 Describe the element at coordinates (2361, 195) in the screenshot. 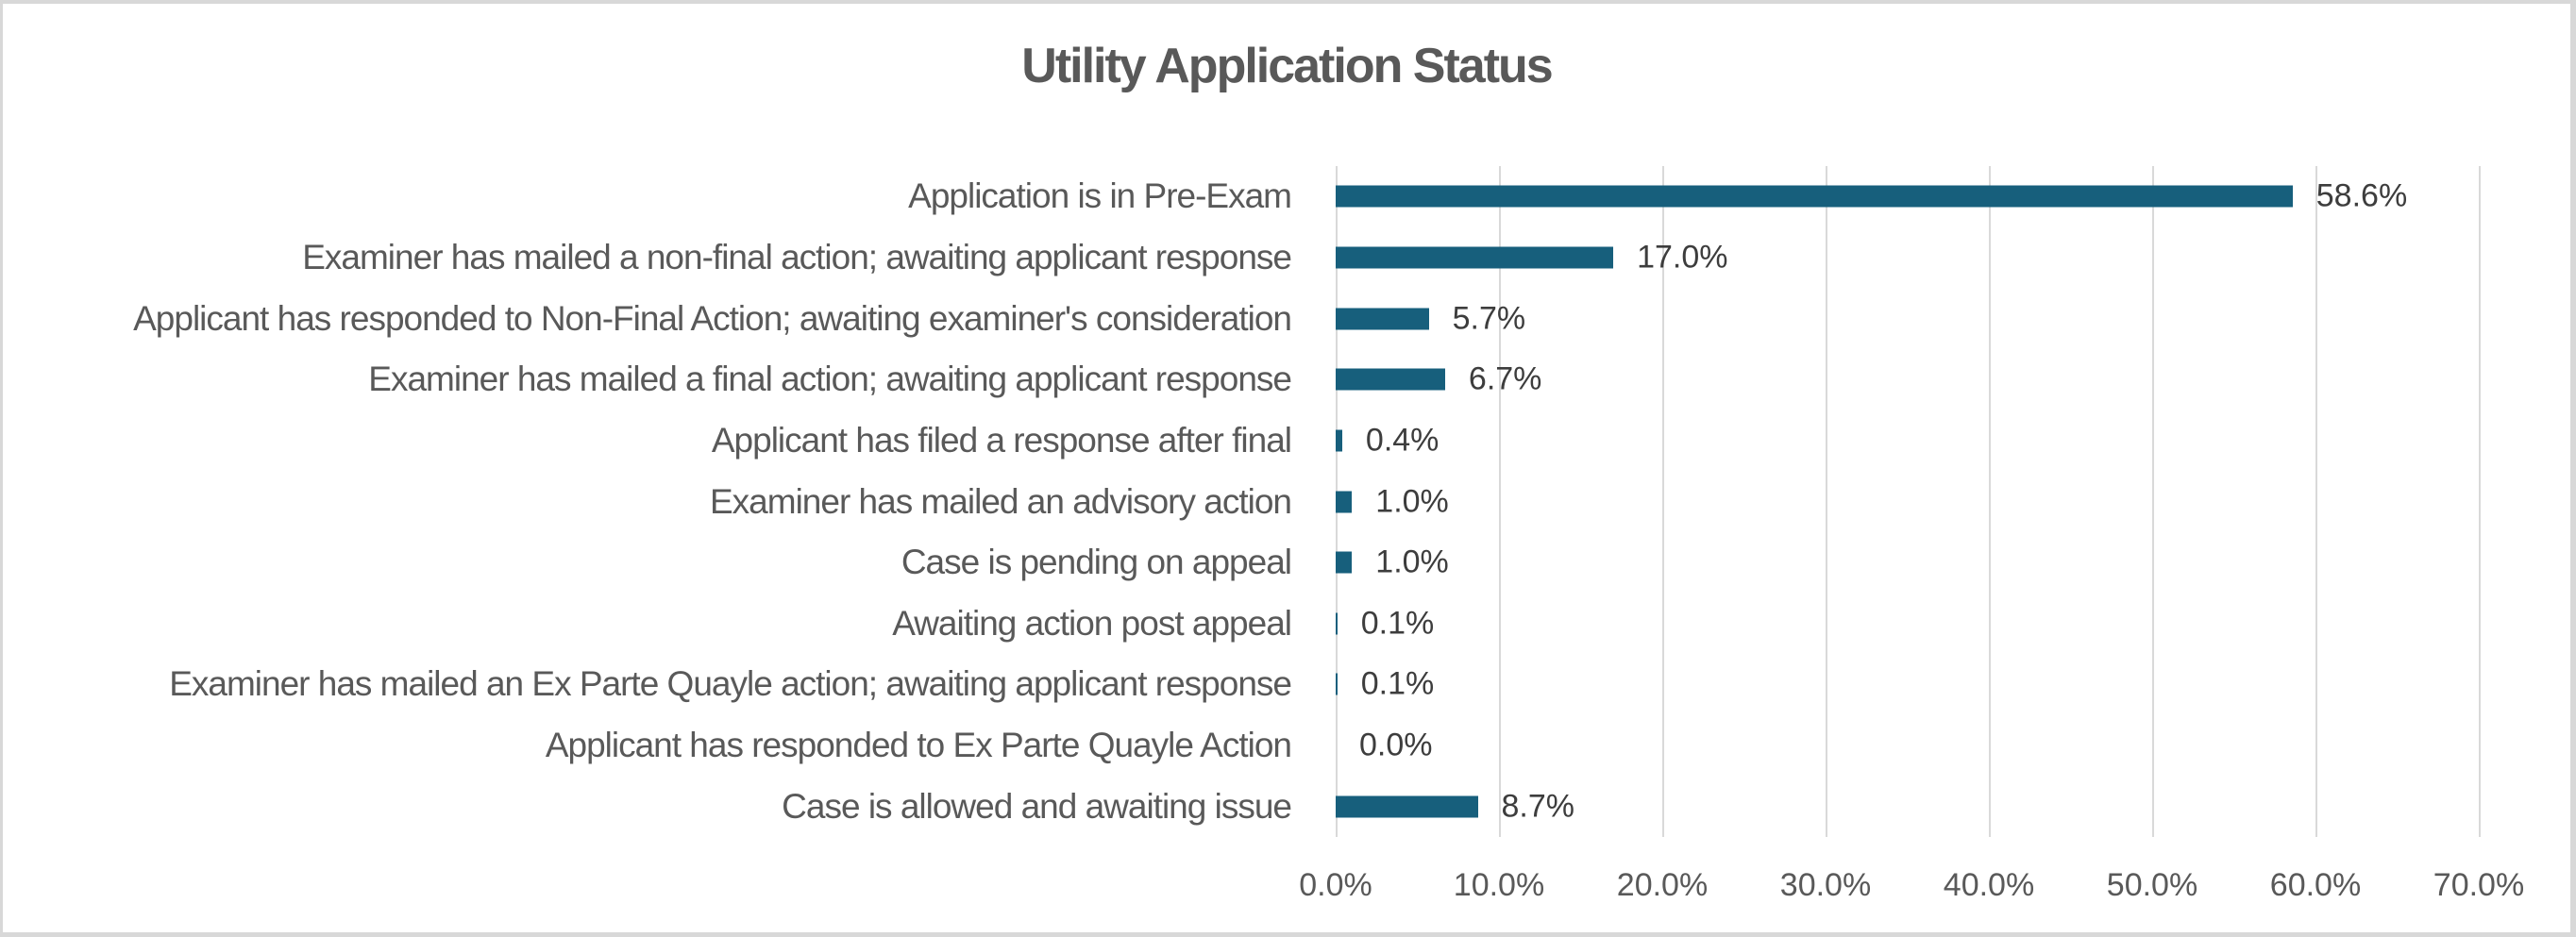

I see `data-label: 58.6%` at that location.